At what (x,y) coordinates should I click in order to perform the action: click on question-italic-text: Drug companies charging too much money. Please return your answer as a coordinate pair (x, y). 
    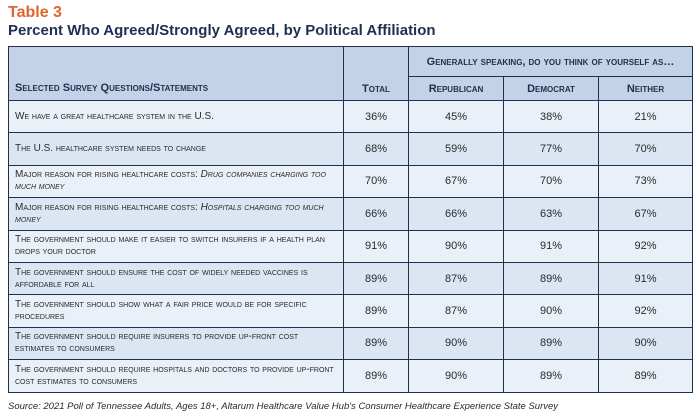
    Looking at the image, I should click on (170, 181).